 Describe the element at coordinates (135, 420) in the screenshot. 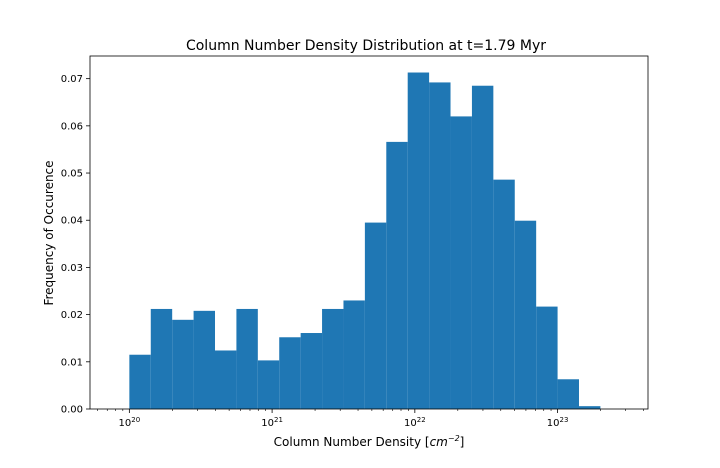

I see `x-tick-label-exponent: 20` at that location.